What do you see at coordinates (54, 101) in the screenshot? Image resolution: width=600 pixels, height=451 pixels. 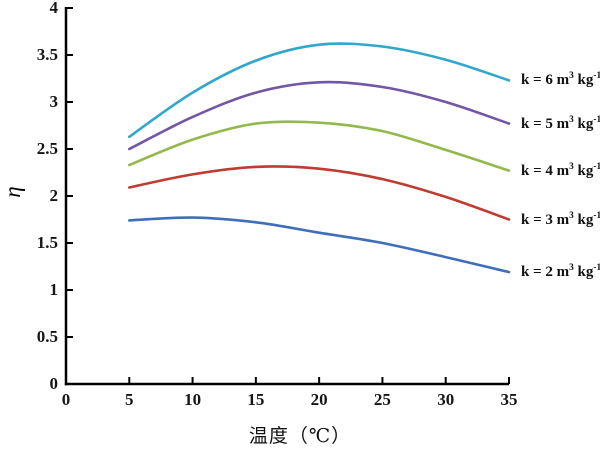 I see `y-tick-label: 3` at bounding box center [54, 101].